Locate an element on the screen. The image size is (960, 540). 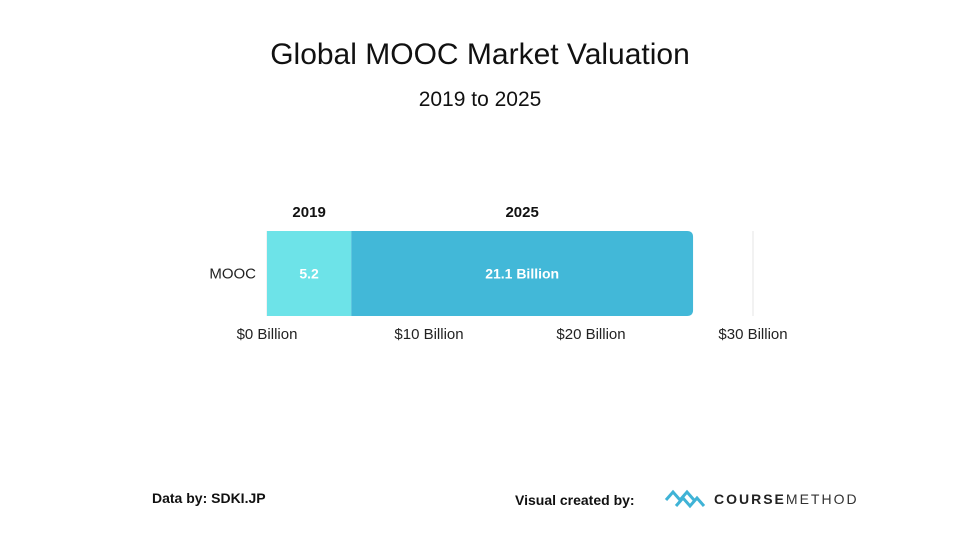
data-label-2025: 21.1 Billion is located at coordinates (522, 274).